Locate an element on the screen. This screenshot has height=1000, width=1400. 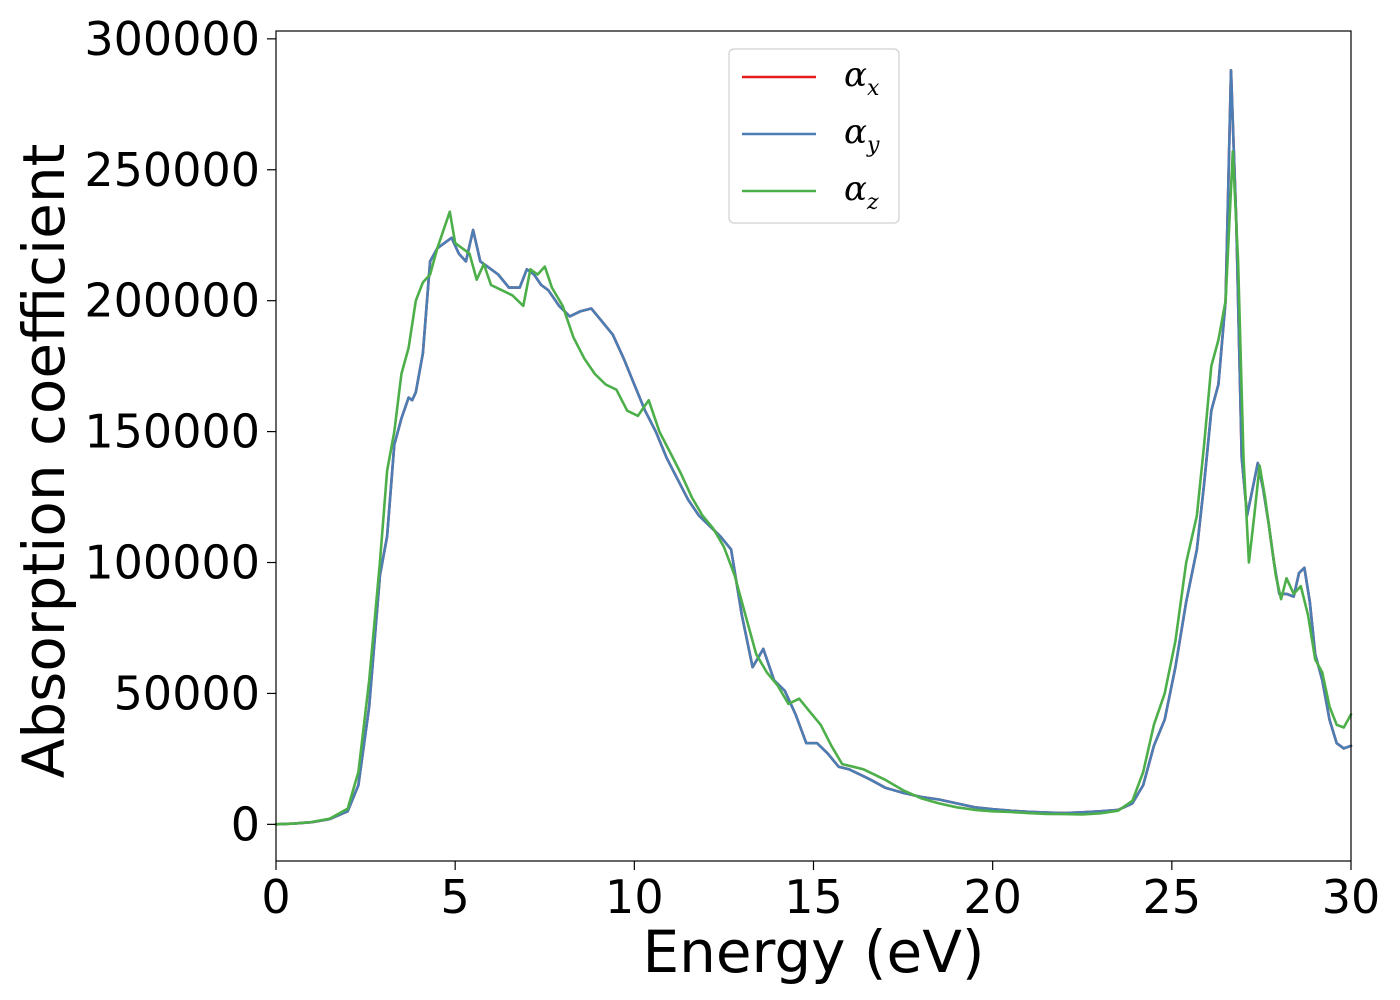
x-axis: 0 5 10 15 20 25 30 is located at coordinates (820, 892).